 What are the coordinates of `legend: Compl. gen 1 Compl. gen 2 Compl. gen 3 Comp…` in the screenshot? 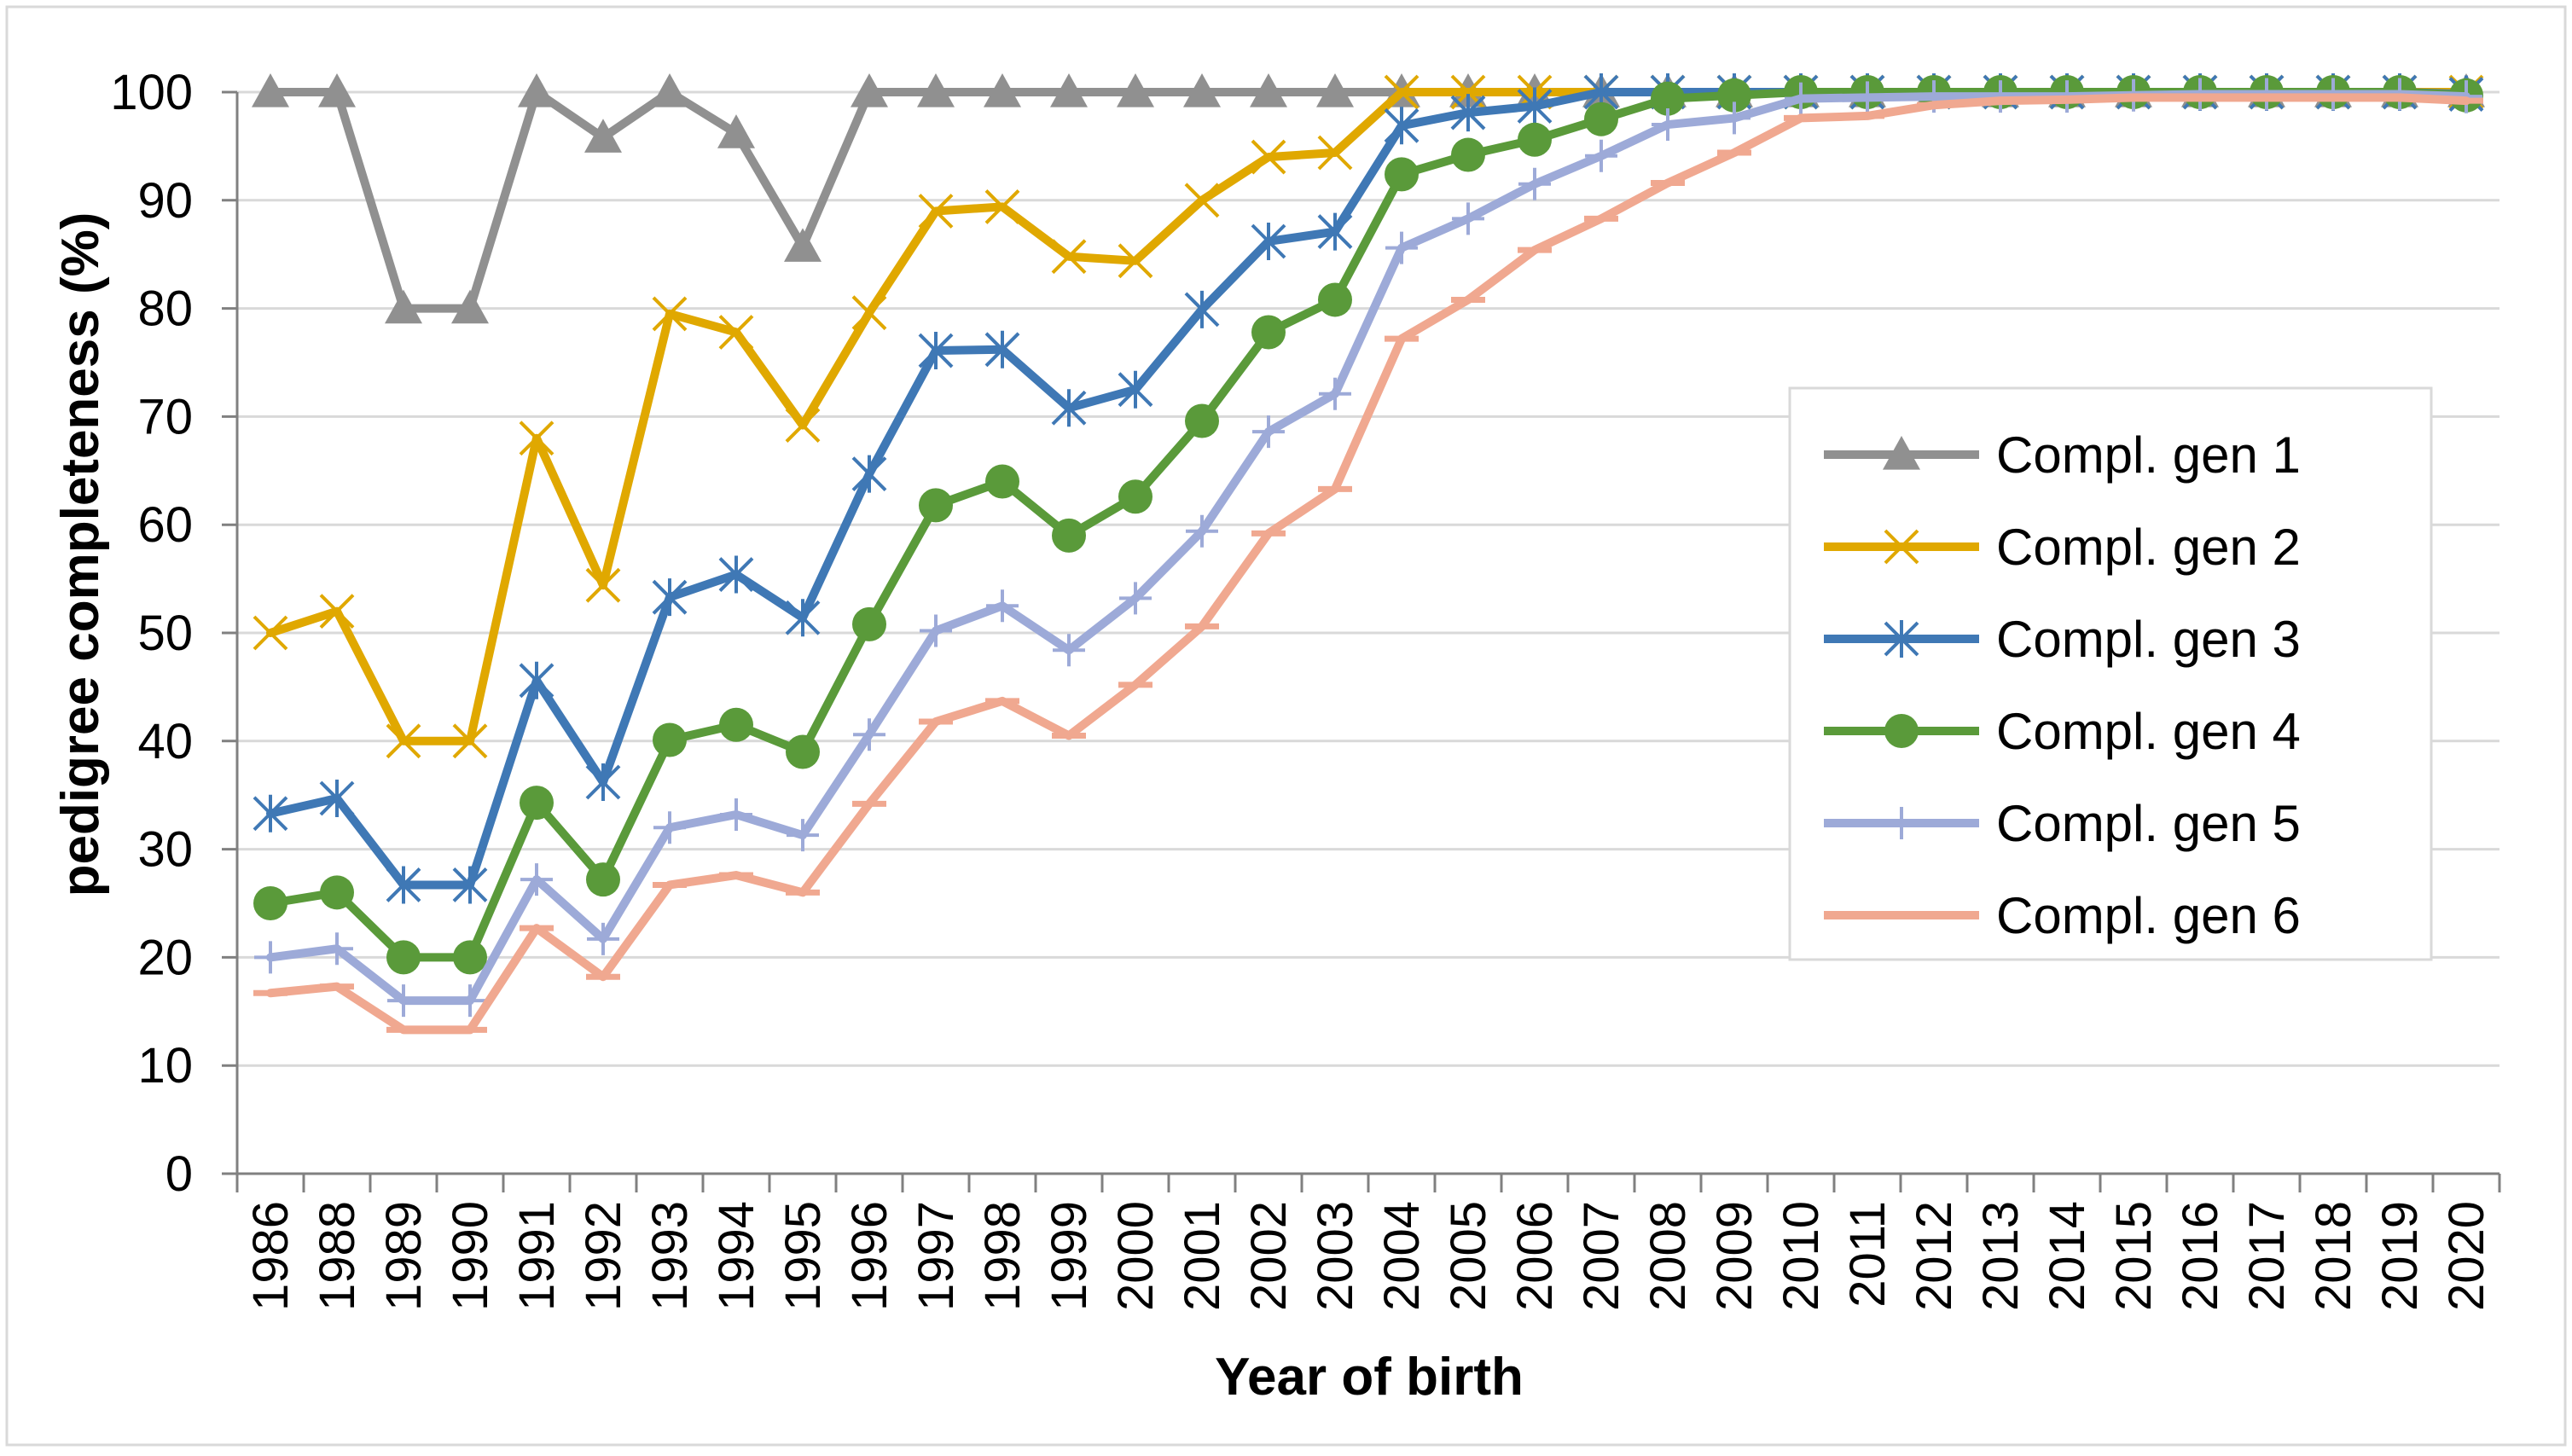 It's located at (2110, 673).